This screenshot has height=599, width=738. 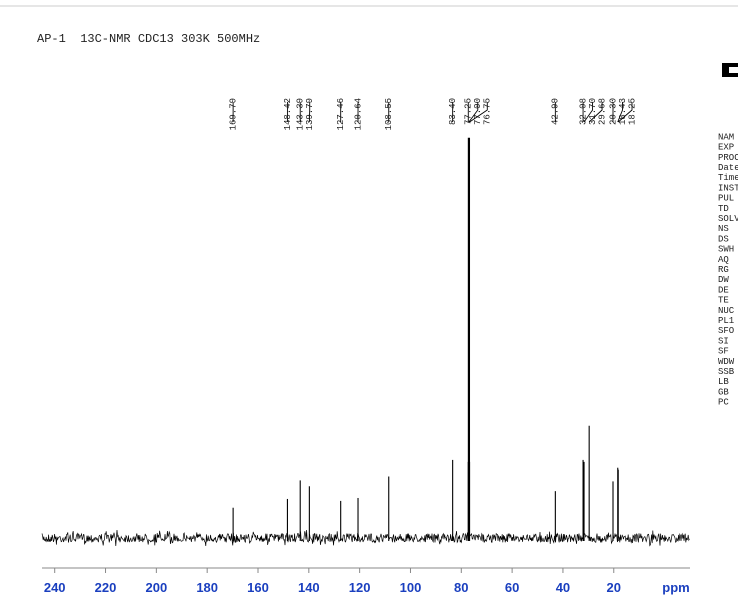 I want to click on parameter-name: SWH, so click(x=726, y=250).